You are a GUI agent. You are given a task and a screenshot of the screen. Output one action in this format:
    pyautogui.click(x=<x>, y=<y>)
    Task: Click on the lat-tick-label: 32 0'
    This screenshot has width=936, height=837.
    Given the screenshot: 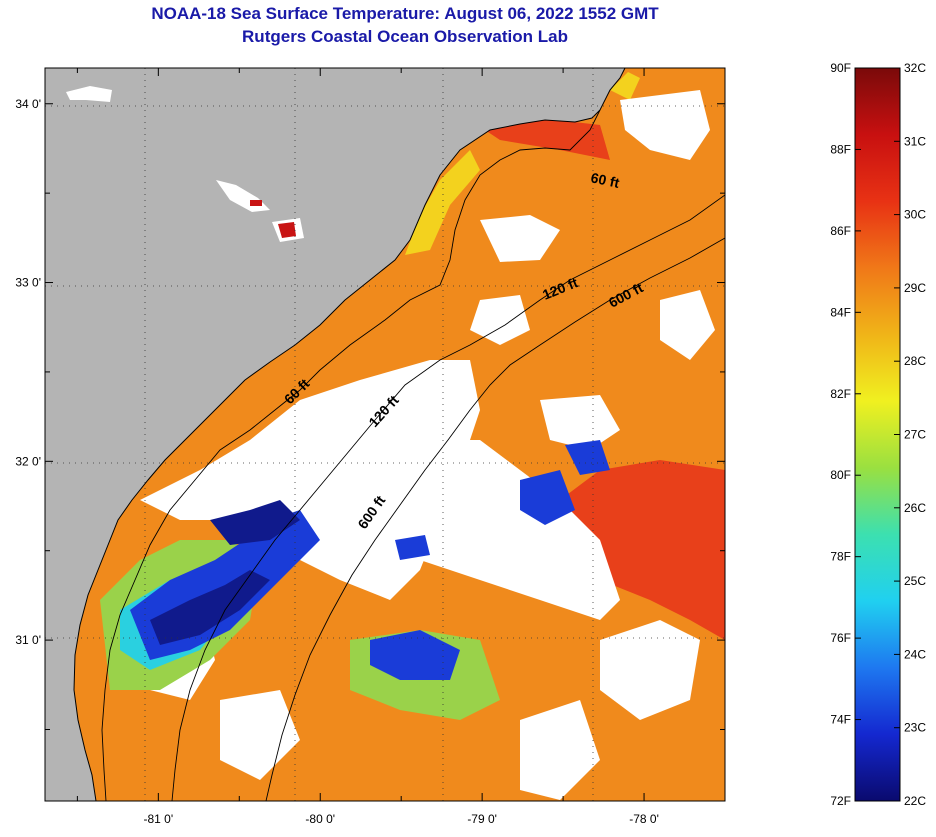 What is the action you would take?
    pyautogui.click(x=28, y=461)
    